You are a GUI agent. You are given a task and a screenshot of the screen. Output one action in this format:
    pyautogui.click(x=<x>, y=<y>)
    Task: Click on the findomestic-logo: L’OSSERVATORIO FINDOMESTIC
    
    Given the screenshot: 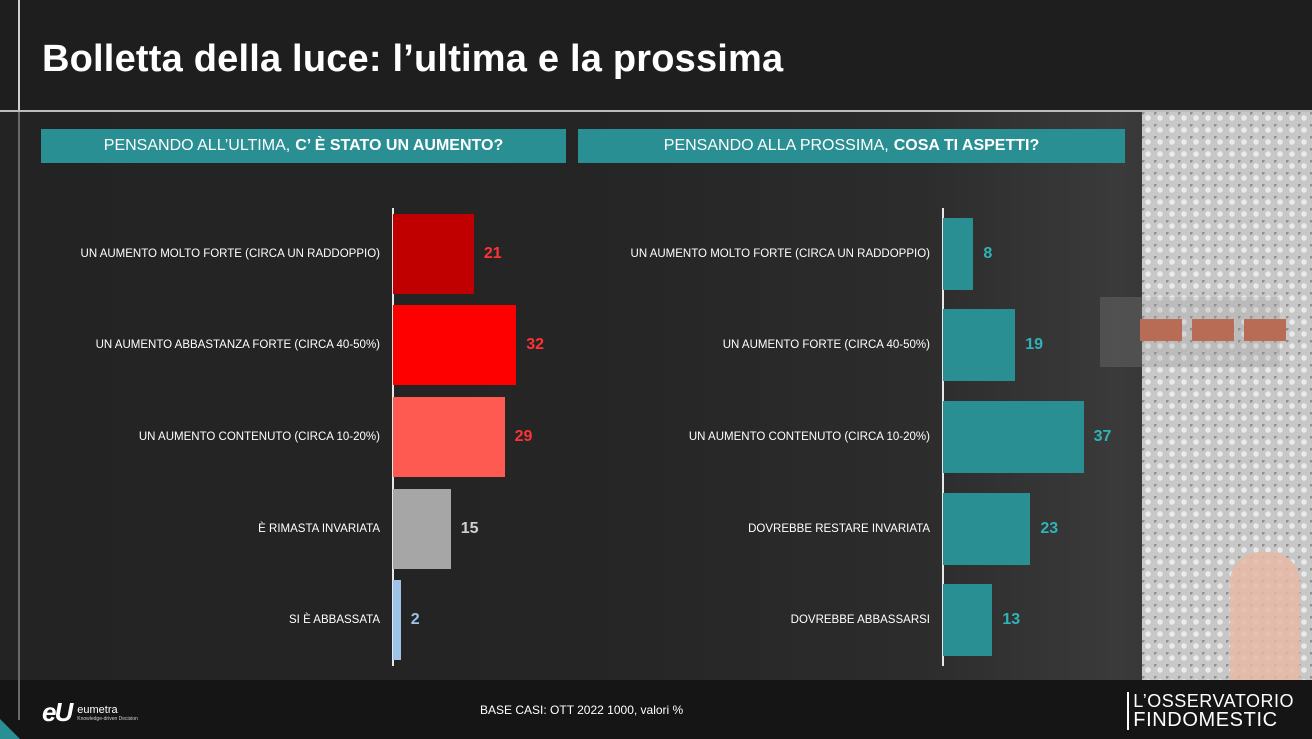 What is the action you would take?
    pyautogui.click(x=1210, y=711)
    